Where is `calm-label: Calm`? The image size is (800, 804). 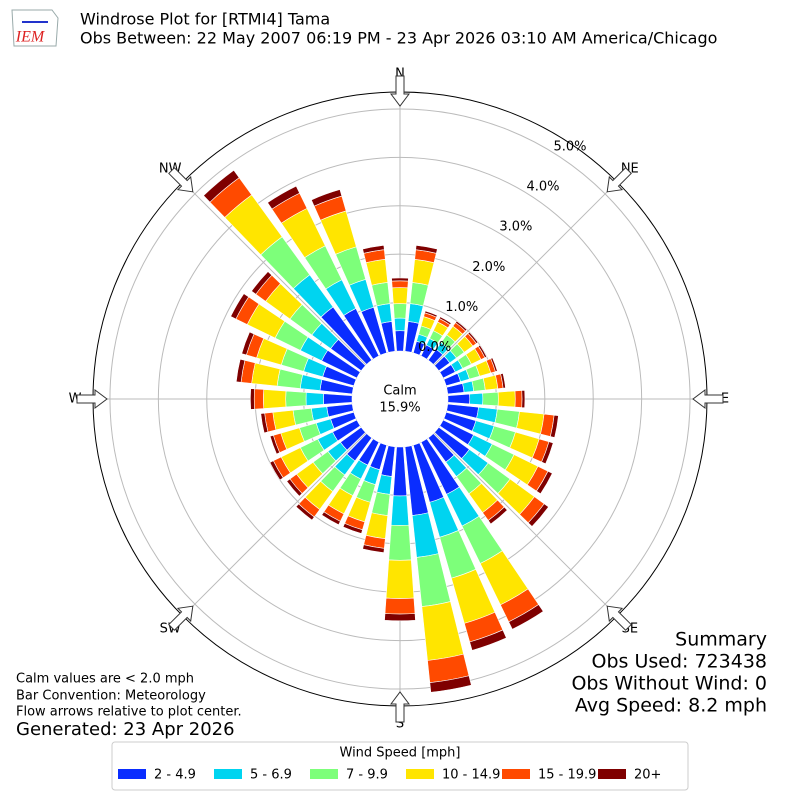 calm-label: Calm is located at coordinates (399, 391).